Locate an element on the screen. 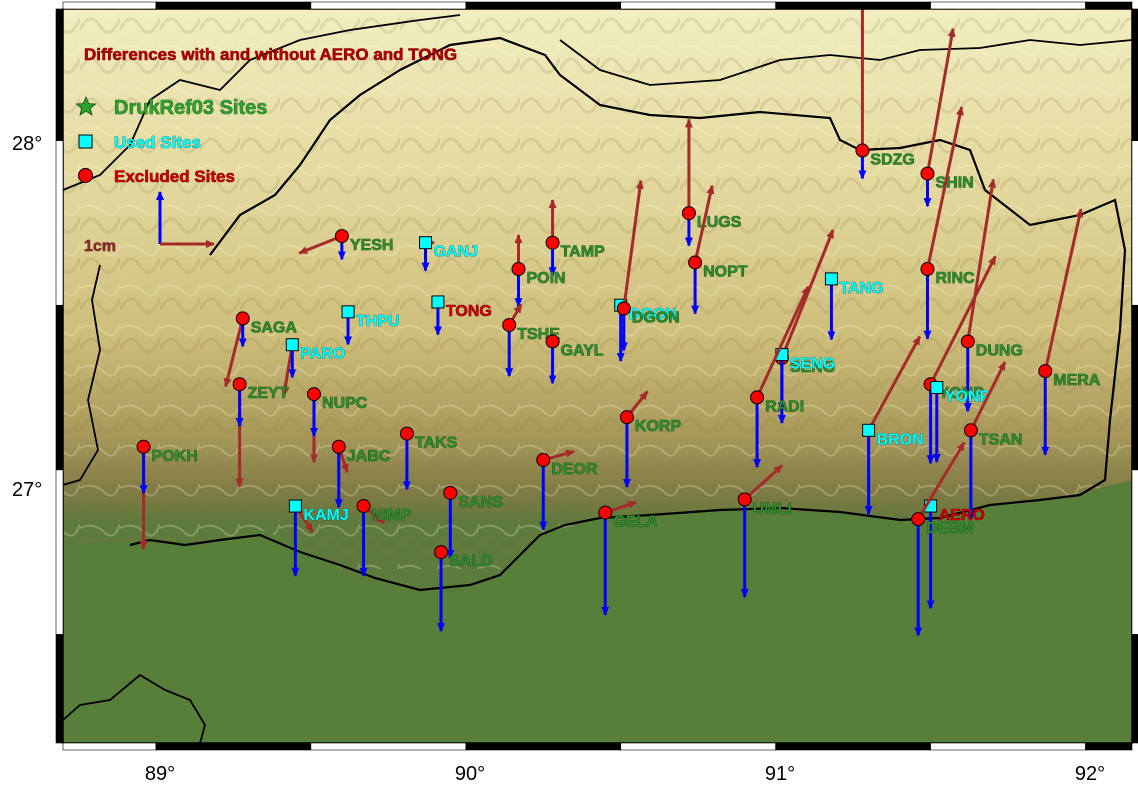 The width and height of the screenshot is (1138, 789). site-label: GANJ is located at coordinates (456, 252).